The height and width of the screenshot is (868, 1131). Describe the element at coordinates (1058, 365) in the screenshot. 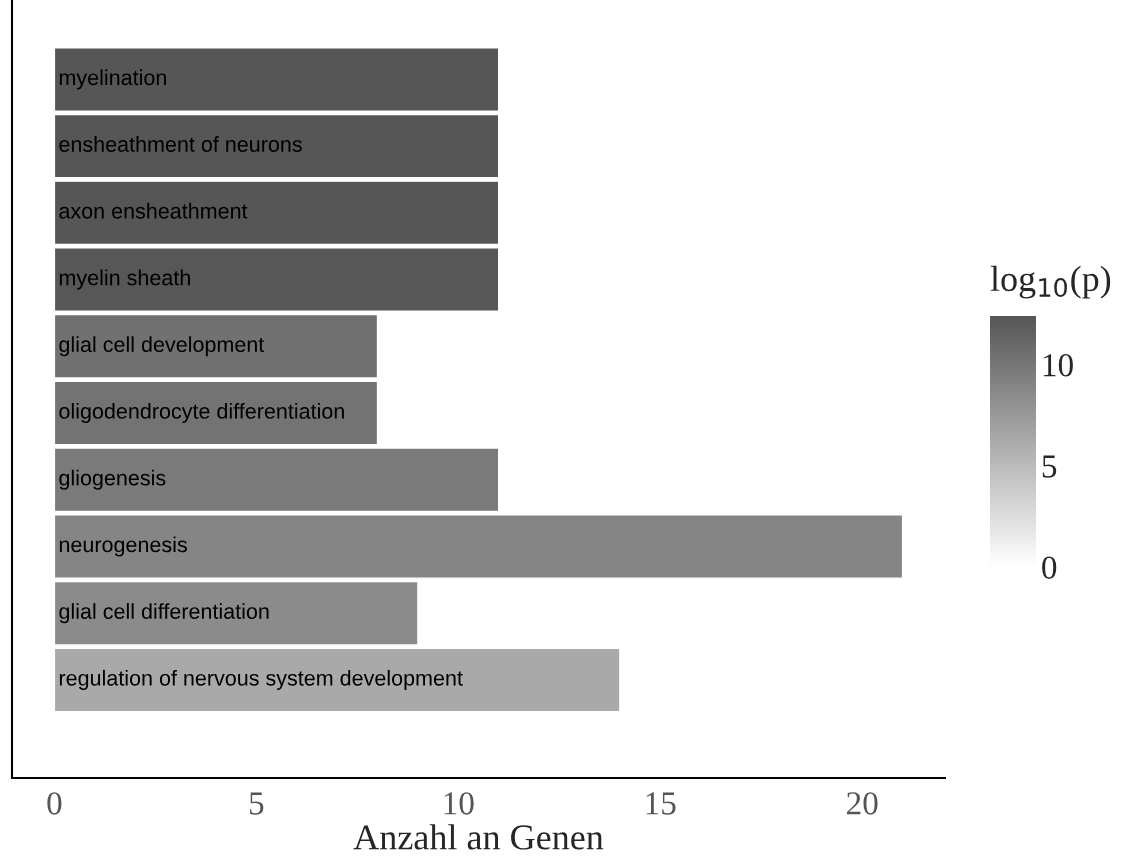

I see `color-bar-label: 10` at that location.